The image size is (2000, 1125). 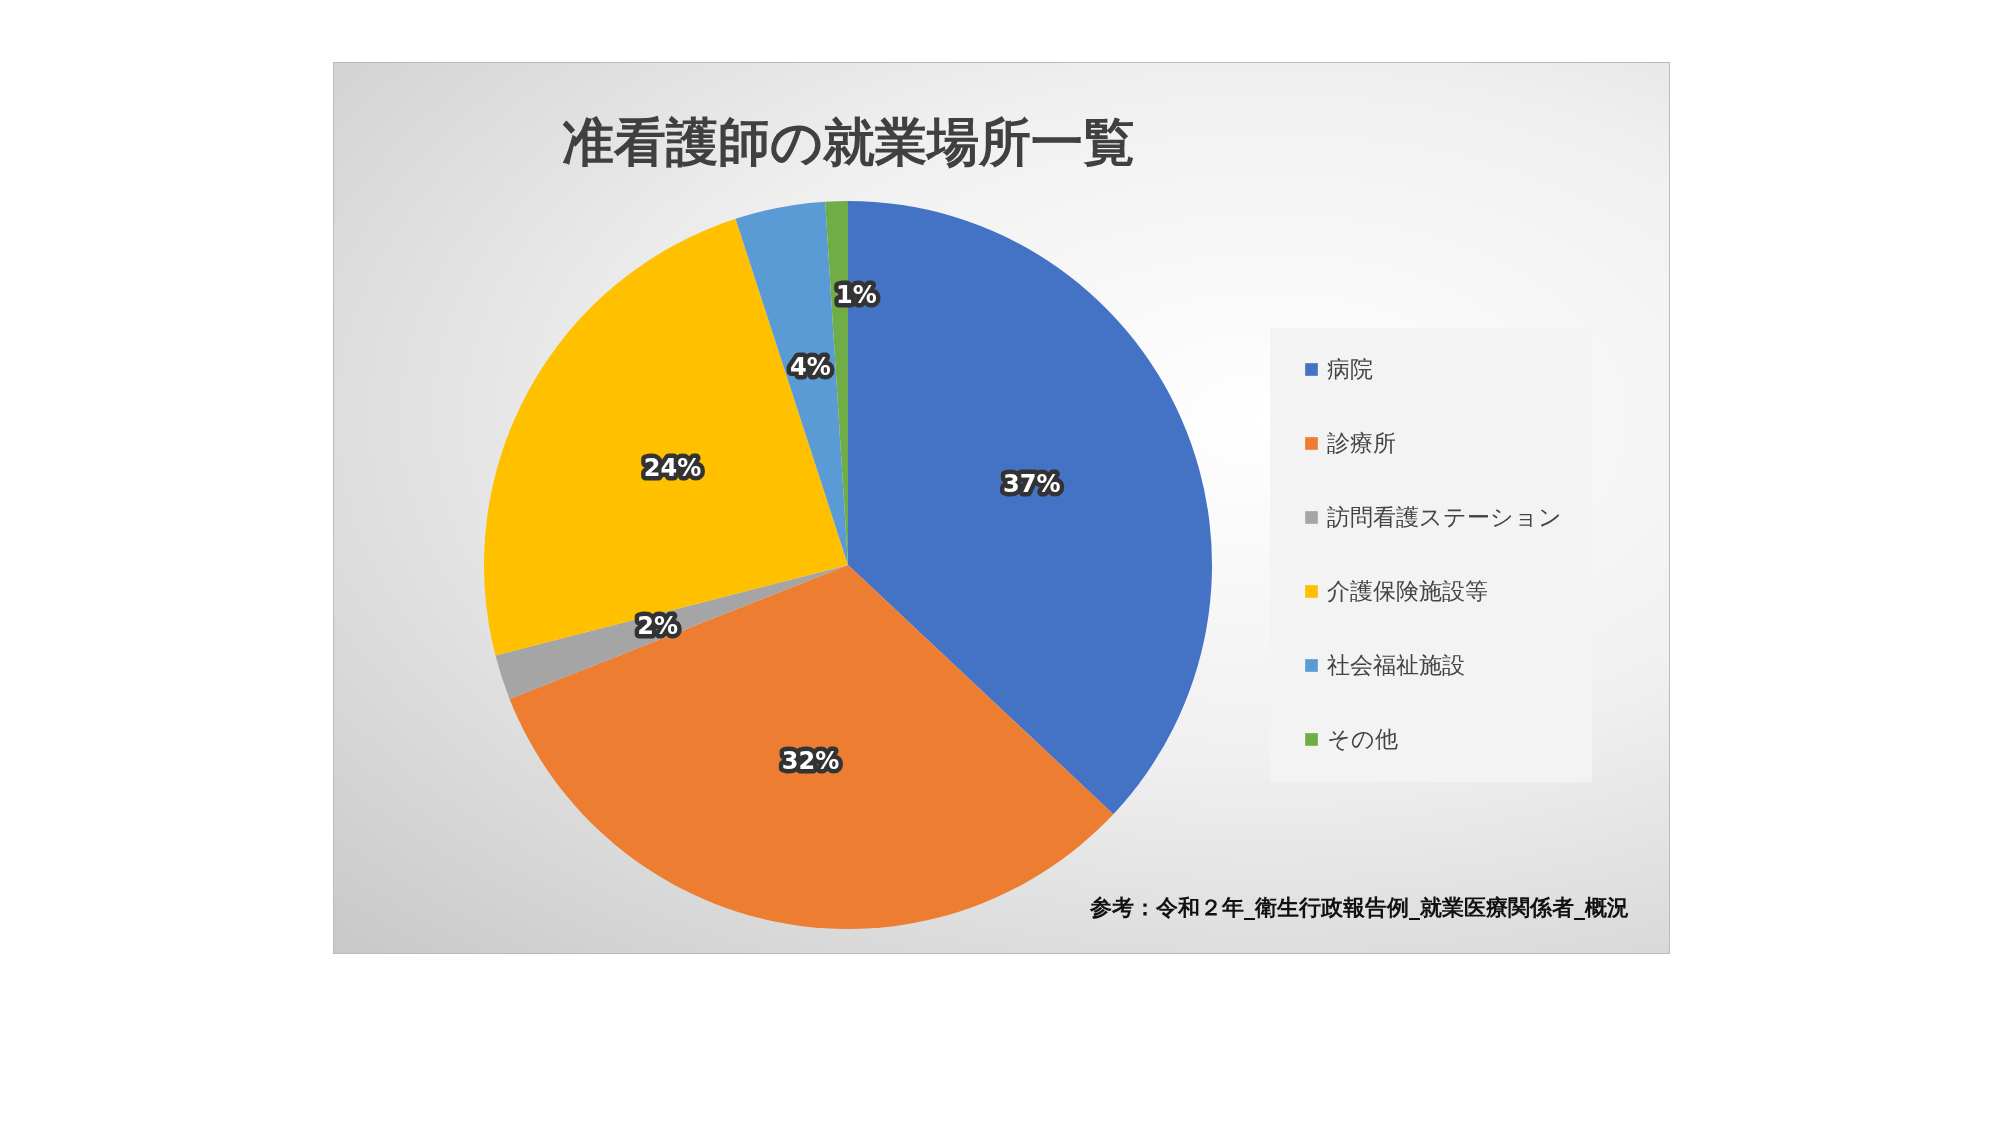 I want to click on text: 参考：令和２年_衛生行政報告例_就業医療関係者_概況, so click(x=1359, y=908).